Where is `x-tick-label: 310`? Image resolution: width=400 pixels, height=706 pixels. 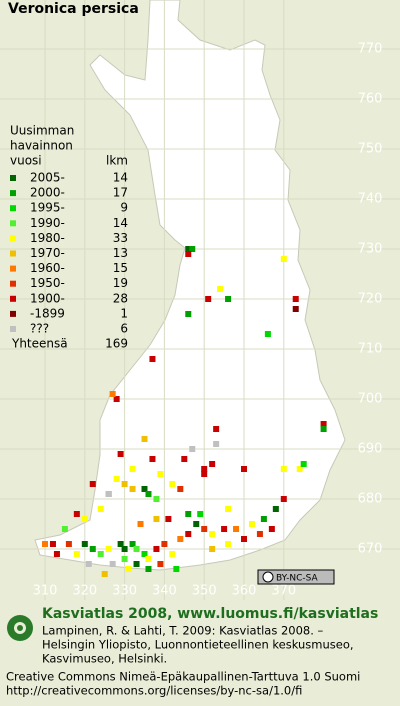
x-tick-label: 310 is located at coordinates (45, 591).